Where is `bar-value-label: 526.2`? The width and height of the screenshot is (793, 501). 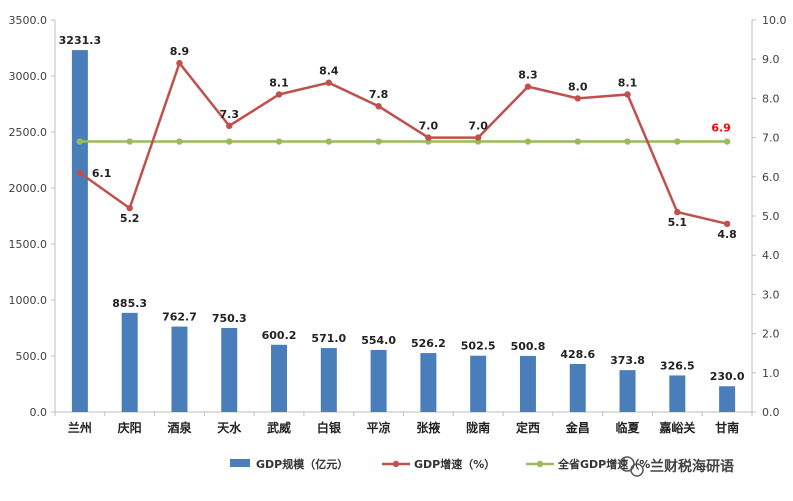 bar-value-label: 526.2 is located at coordinates (428, 343).